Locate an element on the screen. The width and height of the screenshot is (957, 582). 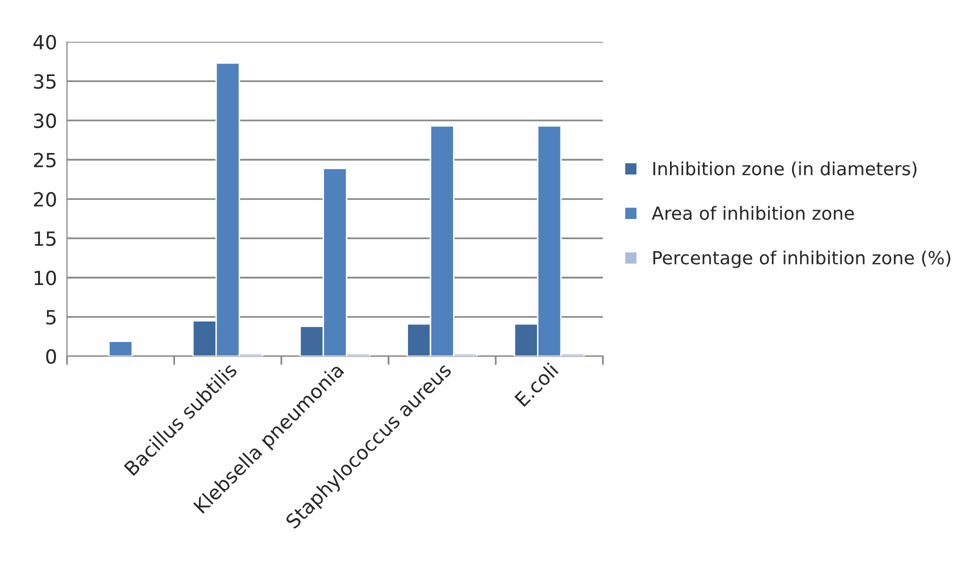
y-tick-label: 25 is located at coordinates (45, 160).